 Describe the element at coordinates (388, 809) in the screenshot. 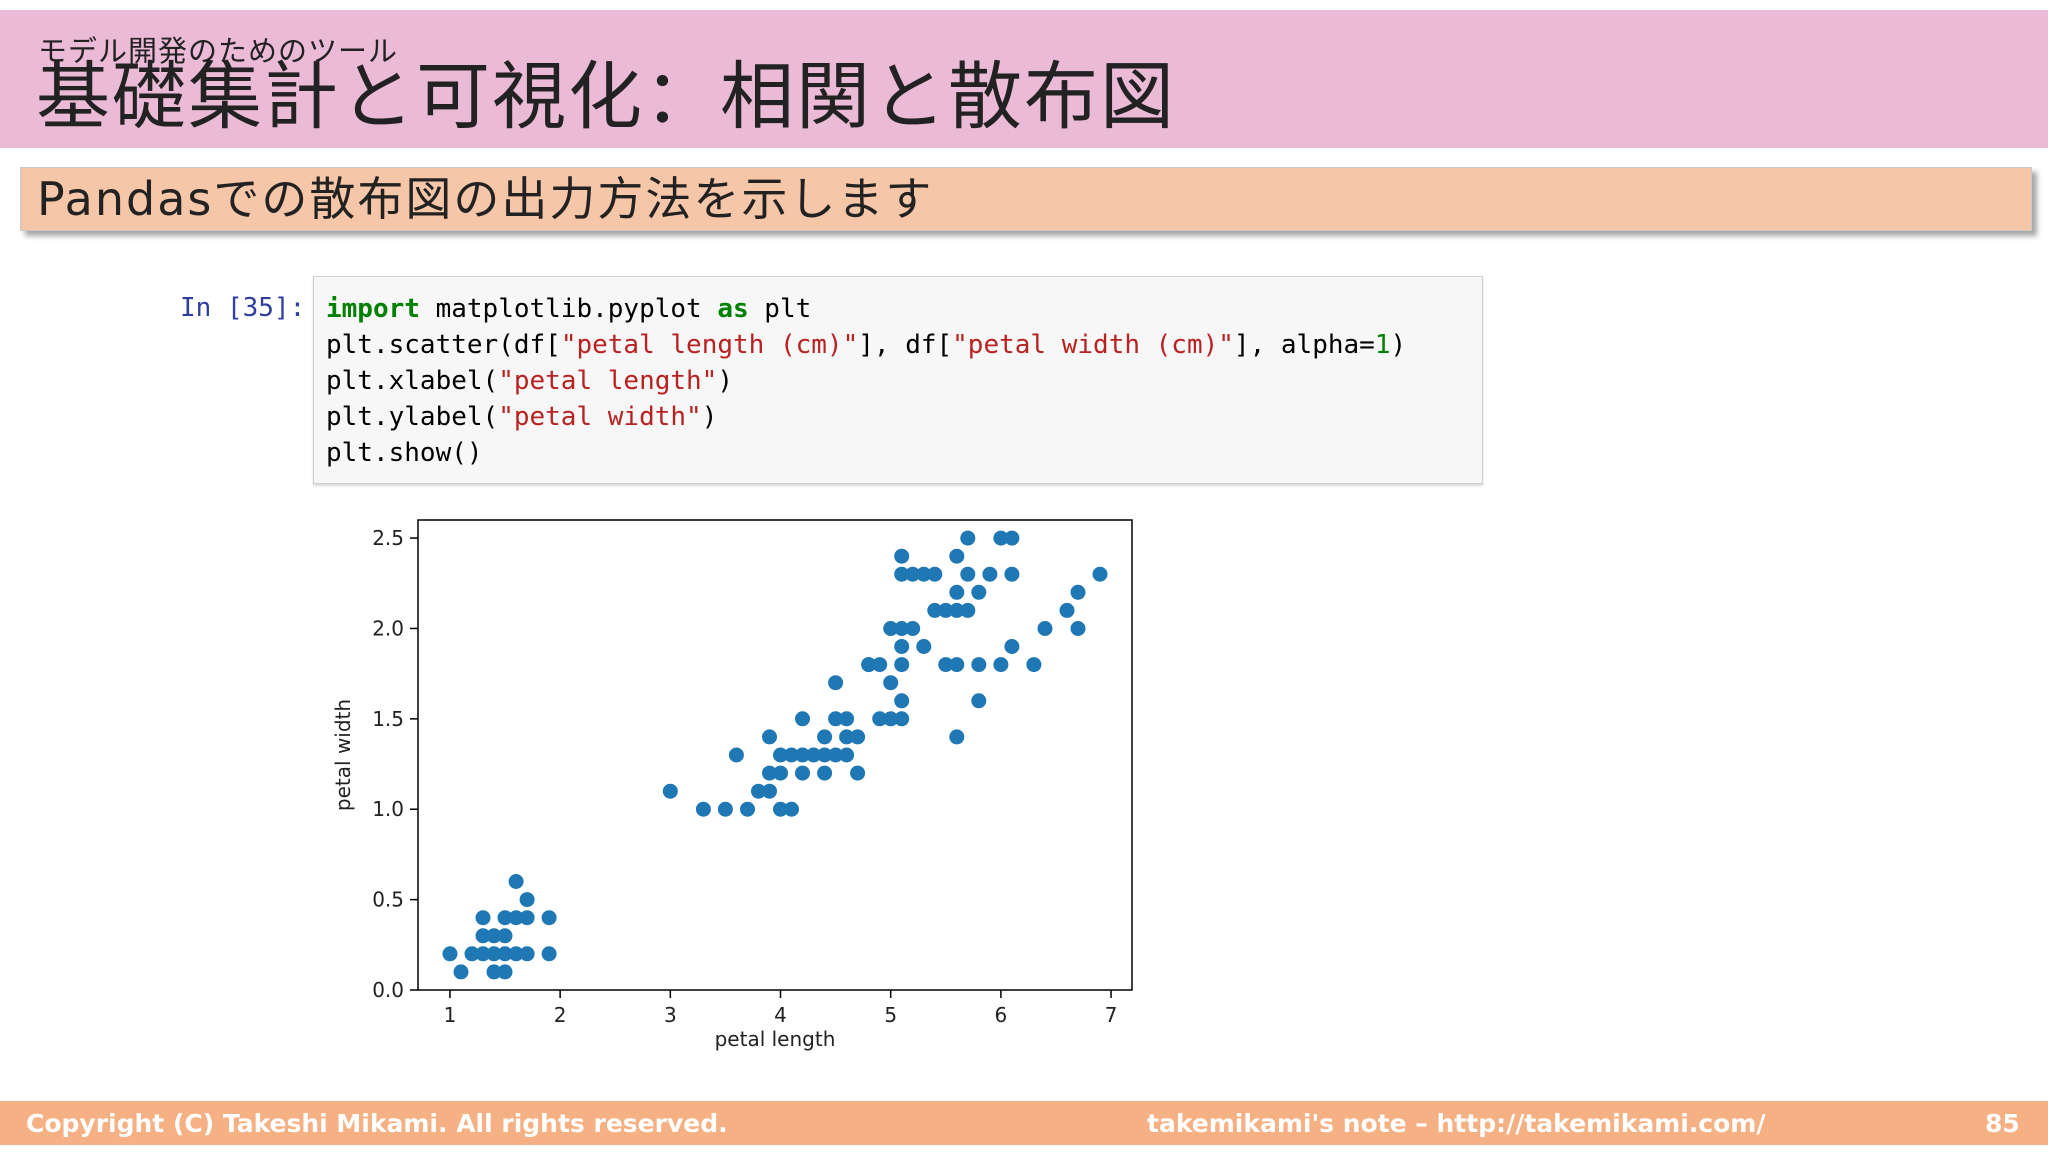

I see `y-tick-label: 1.0` at that location.